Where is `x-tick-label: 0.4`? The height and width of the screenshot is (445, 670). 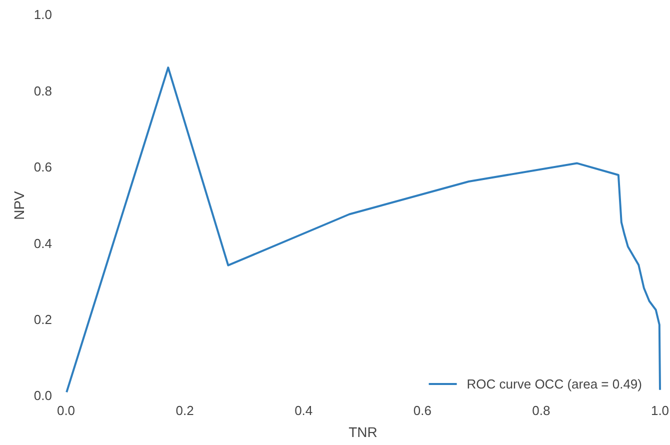
x-tick-label: 0.4 is located at coordinates (303, 410).